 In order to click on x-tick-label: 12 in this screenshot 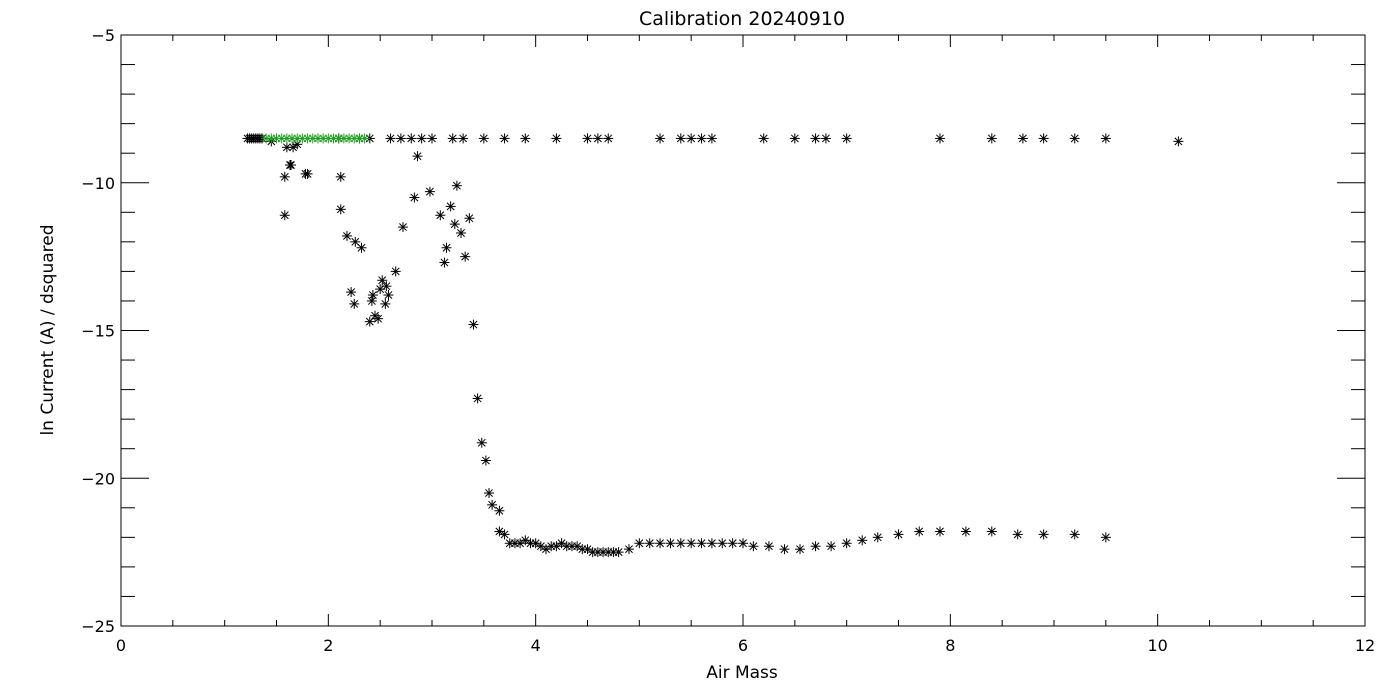, I will do `click(1365, 645)`.